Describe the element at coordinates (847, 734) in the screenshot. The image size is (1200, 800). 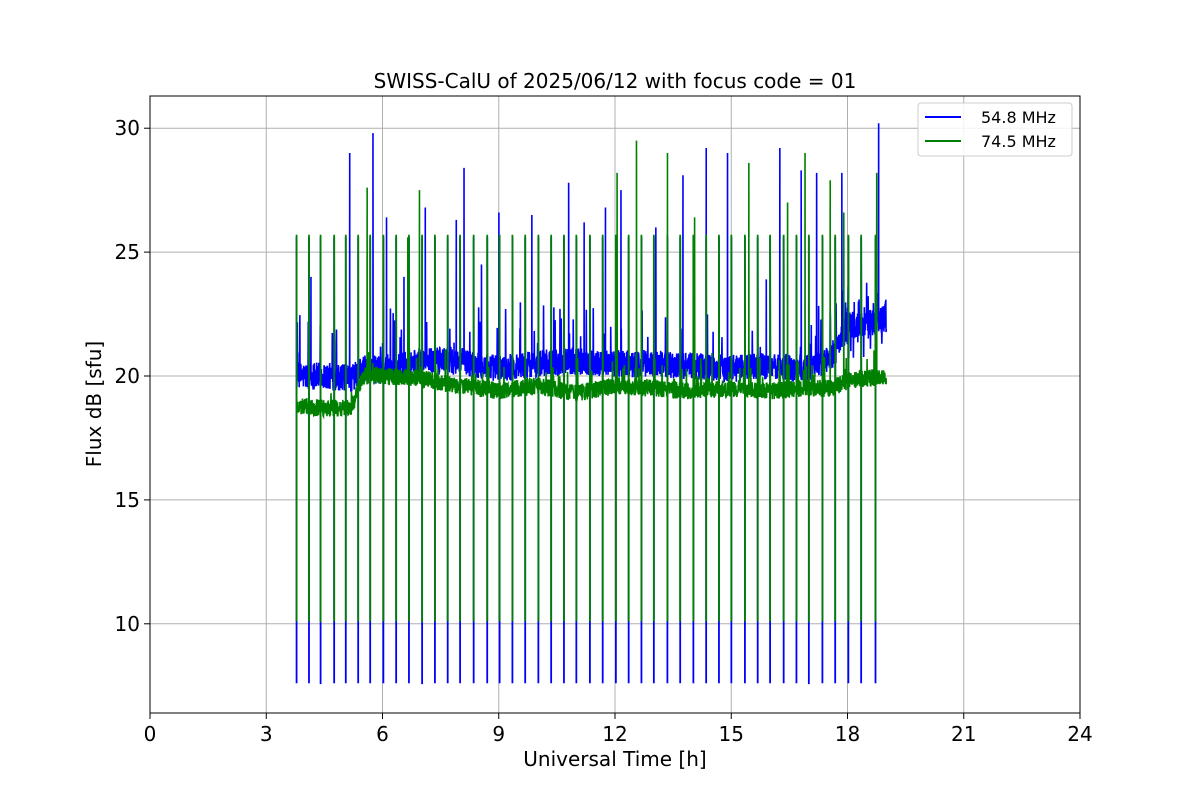
I see `x-tick-label: 18` at that location.